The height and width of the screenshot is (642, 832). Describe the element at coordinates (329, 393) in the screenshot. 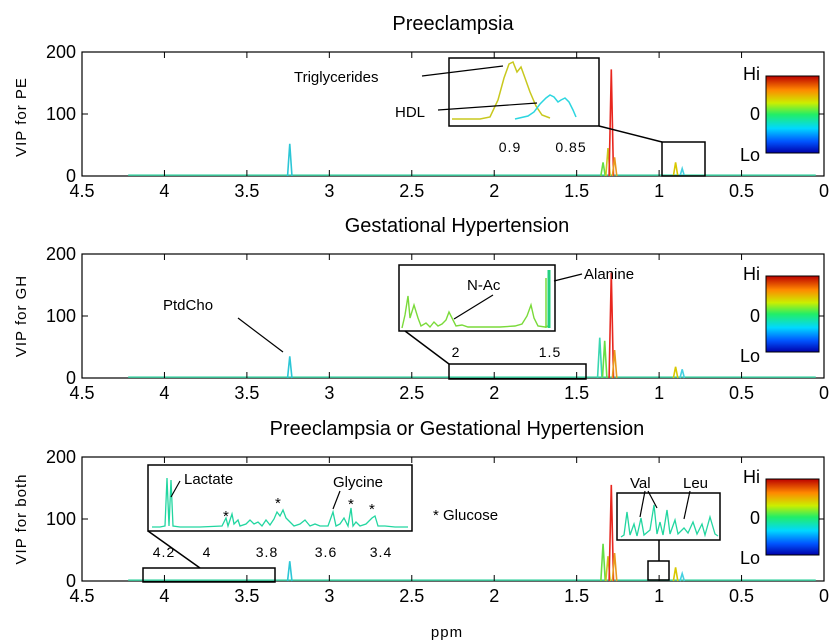

I see `x-tick-label: 3` at that location.